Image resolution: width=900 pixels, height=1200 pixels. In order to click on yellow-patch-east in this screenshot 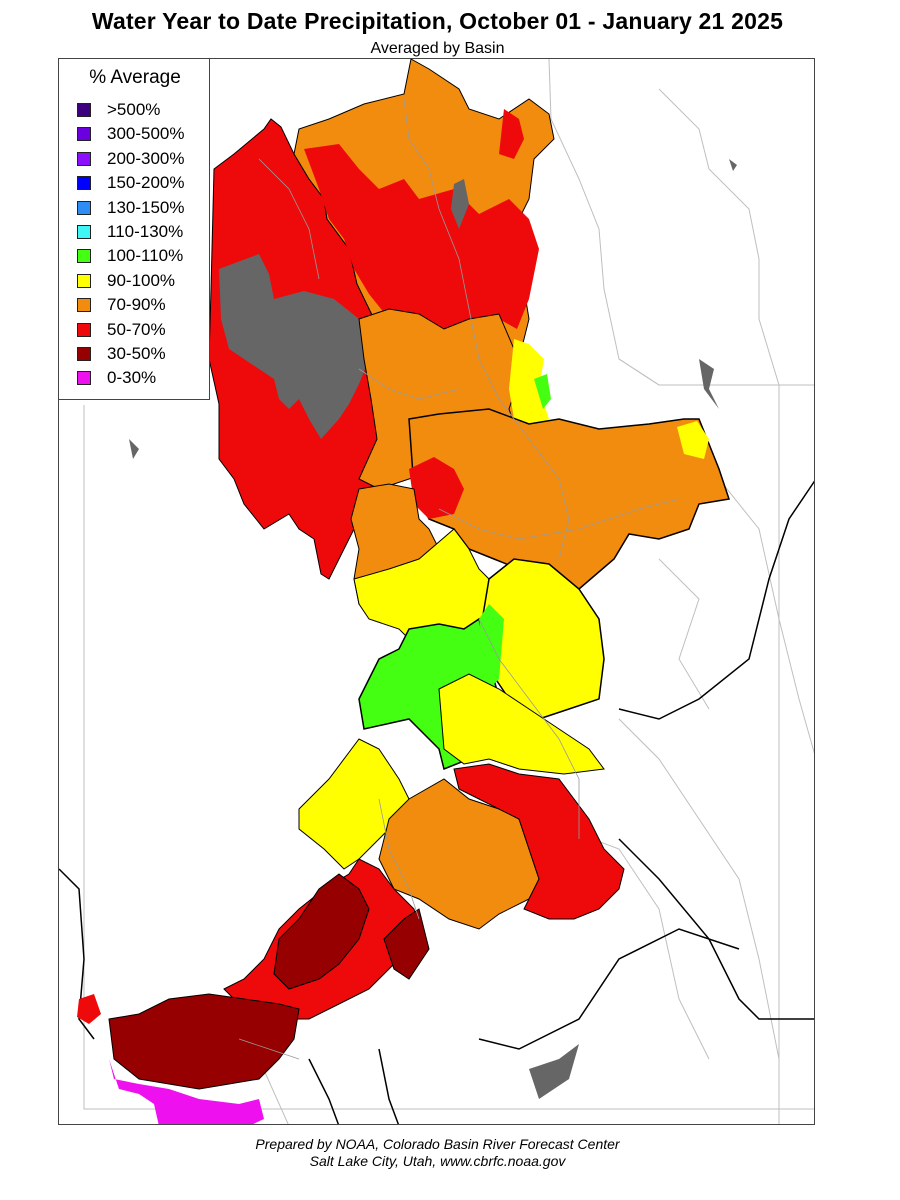, I will do `click(693, 440)`.